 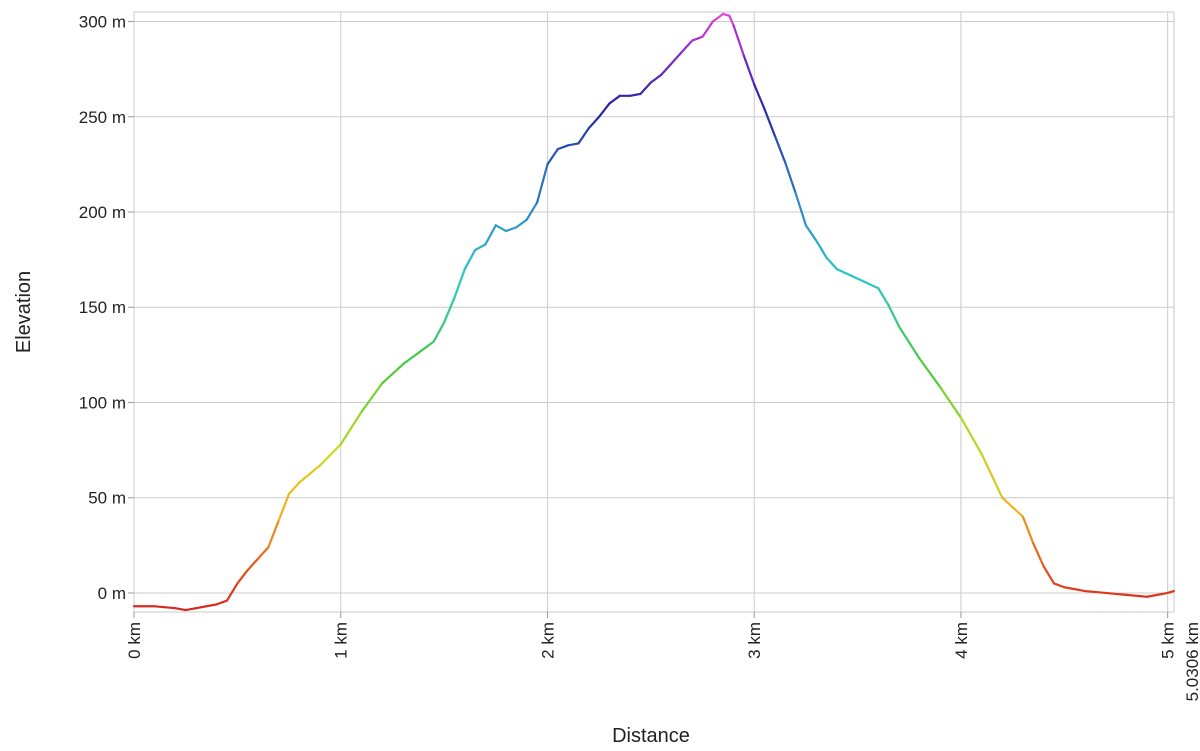 I want to click on x-tick-label: 5 km, so click(x=1168, y=640).